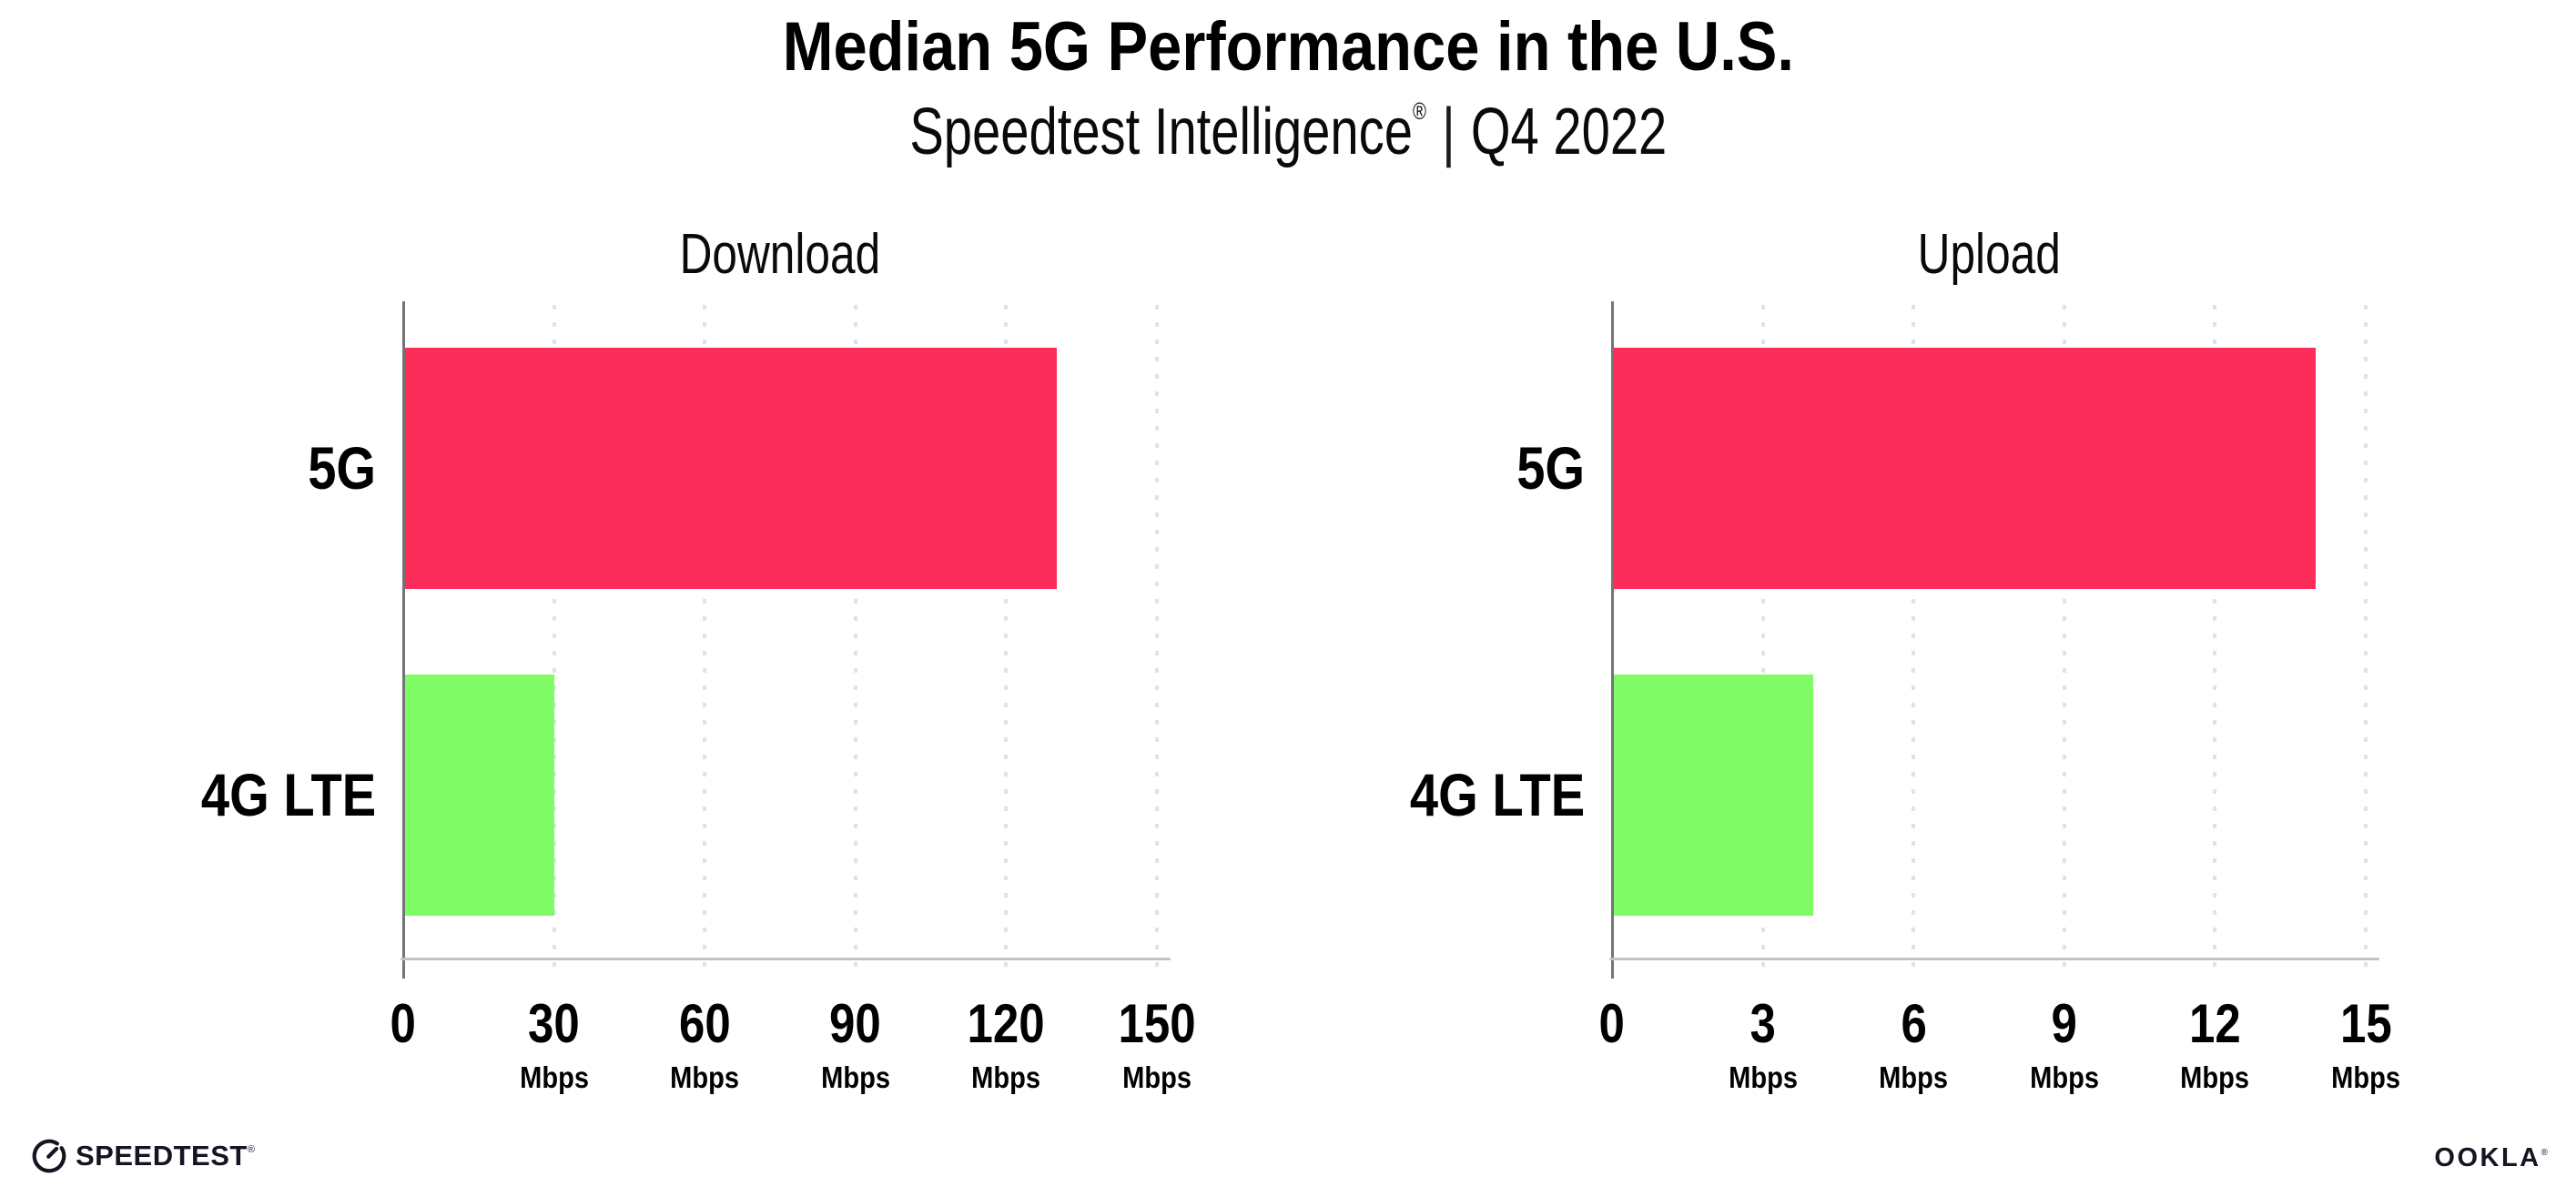 The image size is (2576, 1197). I want to click on upload-x-axis-ticks: 0 3 Mbps 6 Mbps 9 Mbps 12 Mbps 15 Mbps, so click(1999, 1065).